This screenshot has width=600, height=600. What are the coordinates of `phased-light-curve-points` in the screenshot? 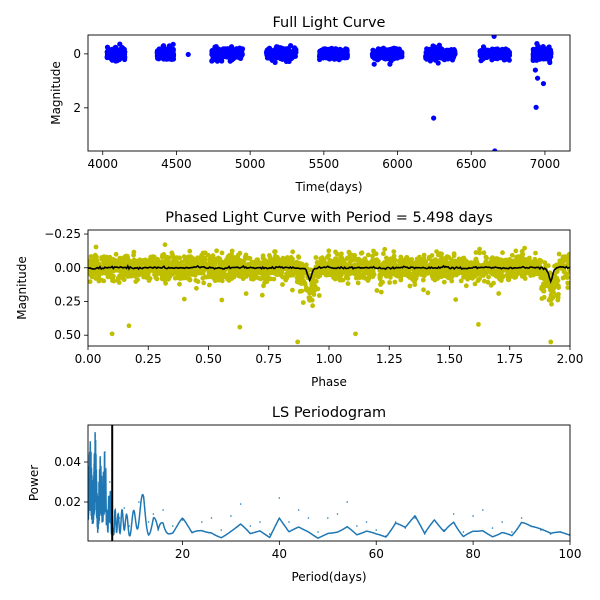 It's located at (329, 293).